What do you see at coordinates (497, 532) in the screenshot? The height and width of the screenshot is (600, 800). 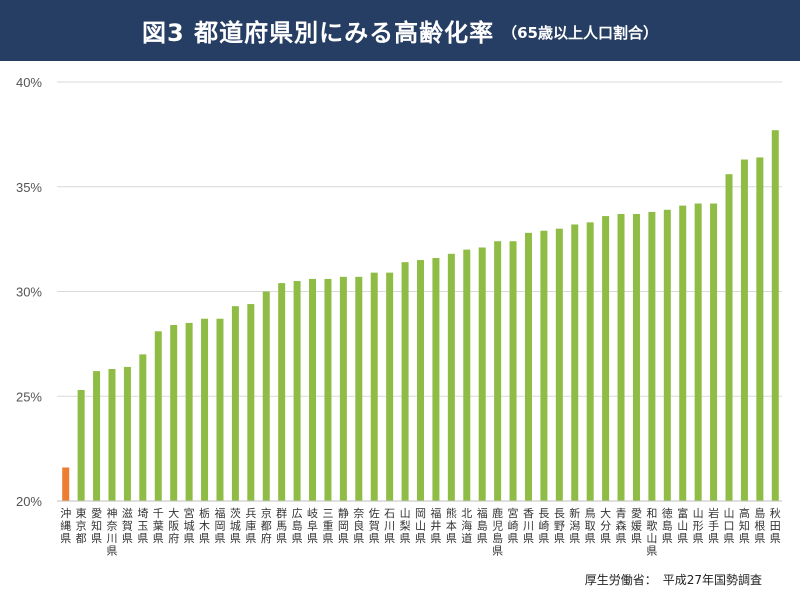 I see `x-tick-label: 鹿児島県` at bounding box center [497, 532].